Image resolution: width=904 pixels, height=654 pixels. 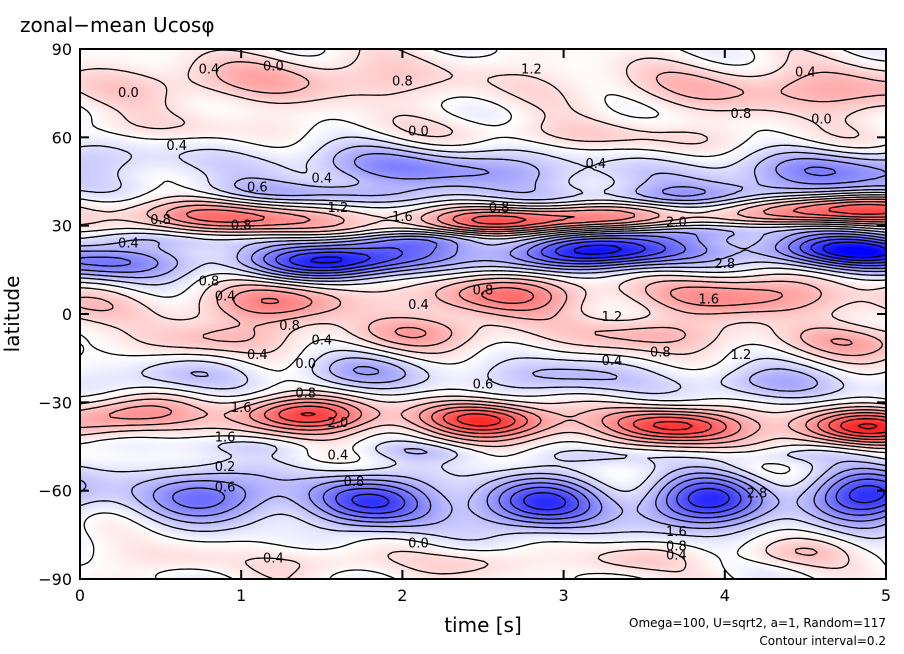 I want to click on x-tick-label: 1, so click(x=241, y=595).